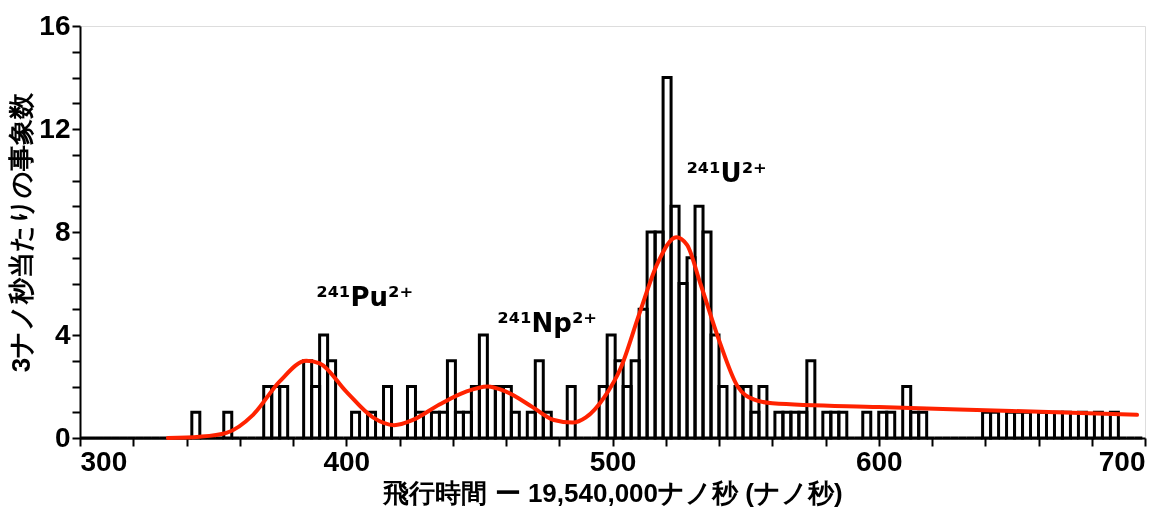 The height and width of the screenshot is (512, 1176). I want to click on x-tick-label: 600, so click(879, 461).